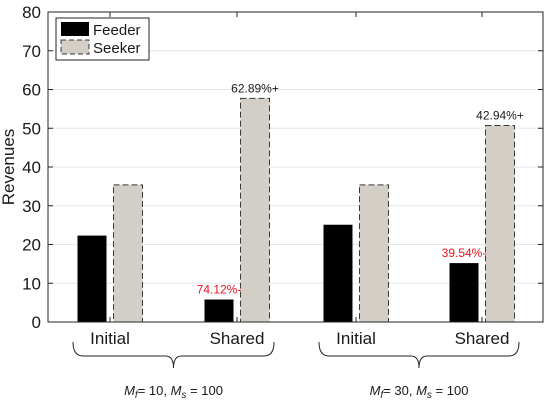  Describe the element at coordinates (36, 322) in the screenshot. I see `y-tick-label: 0` at that location.